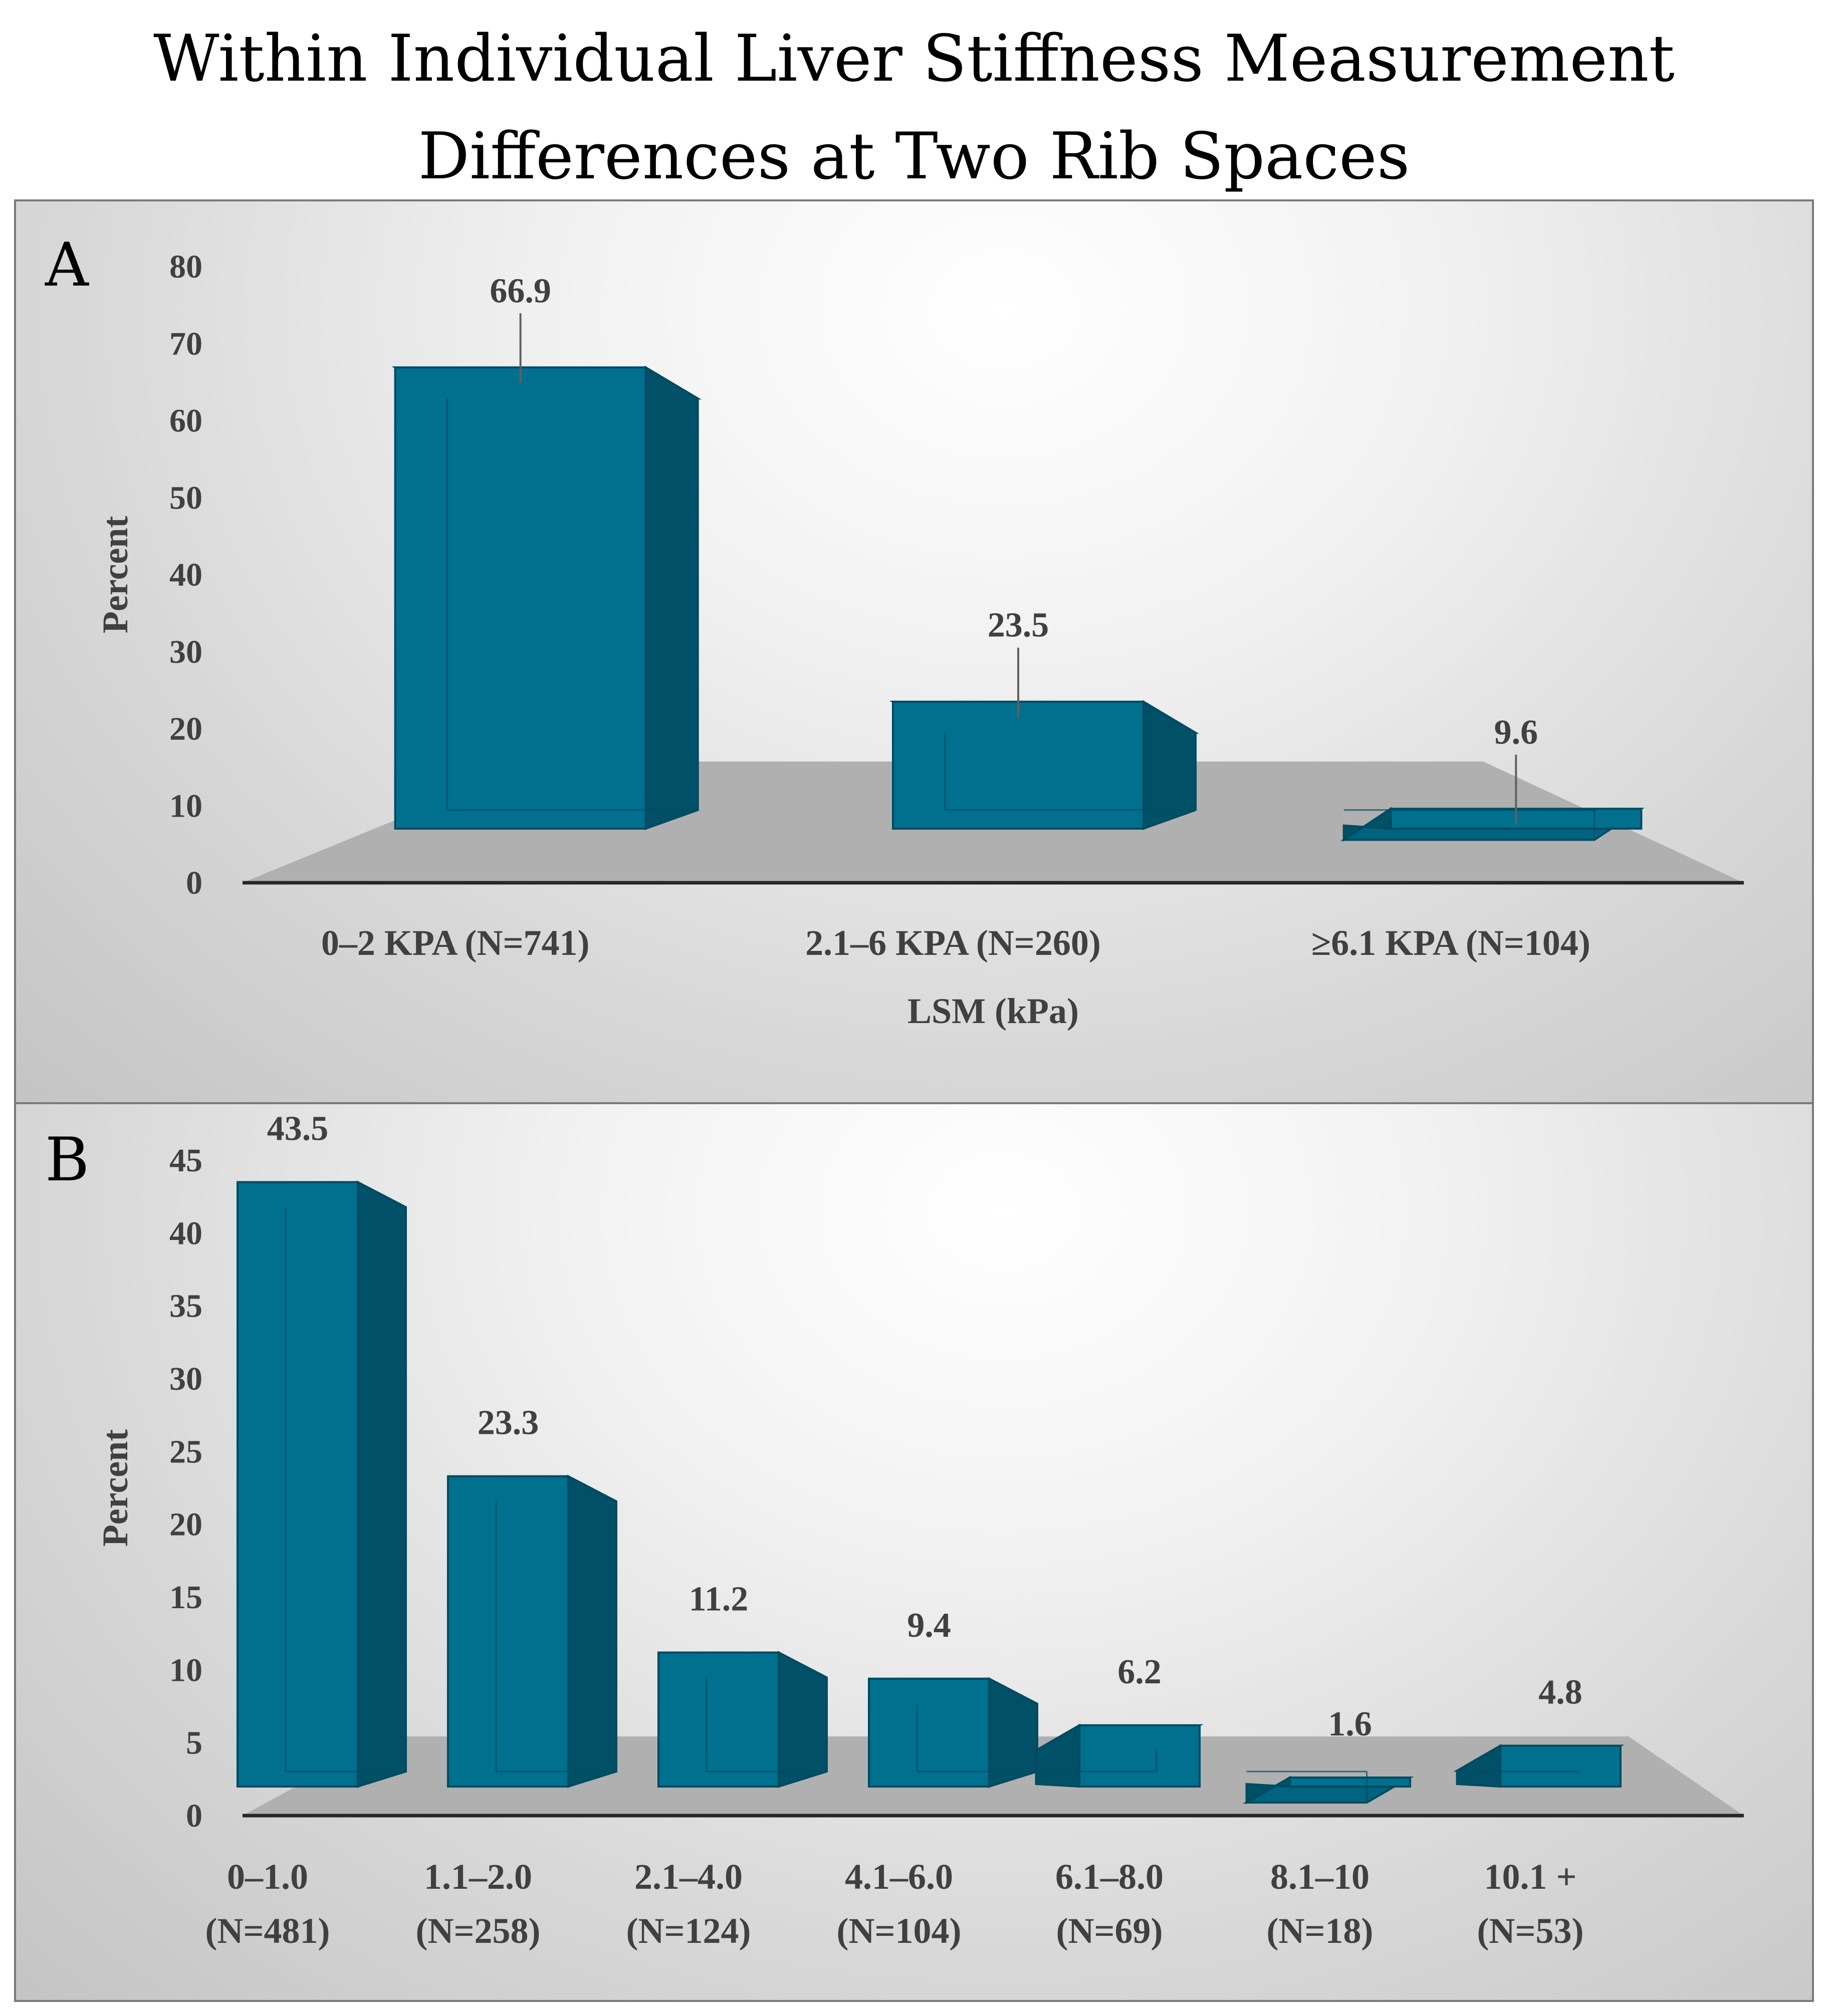 The height and width of the screenshot is (2016, 1828). What do you see at coordinates (67, 265) in the screenshot?
I see `panel-label: A` at bounding box center [67, 265].